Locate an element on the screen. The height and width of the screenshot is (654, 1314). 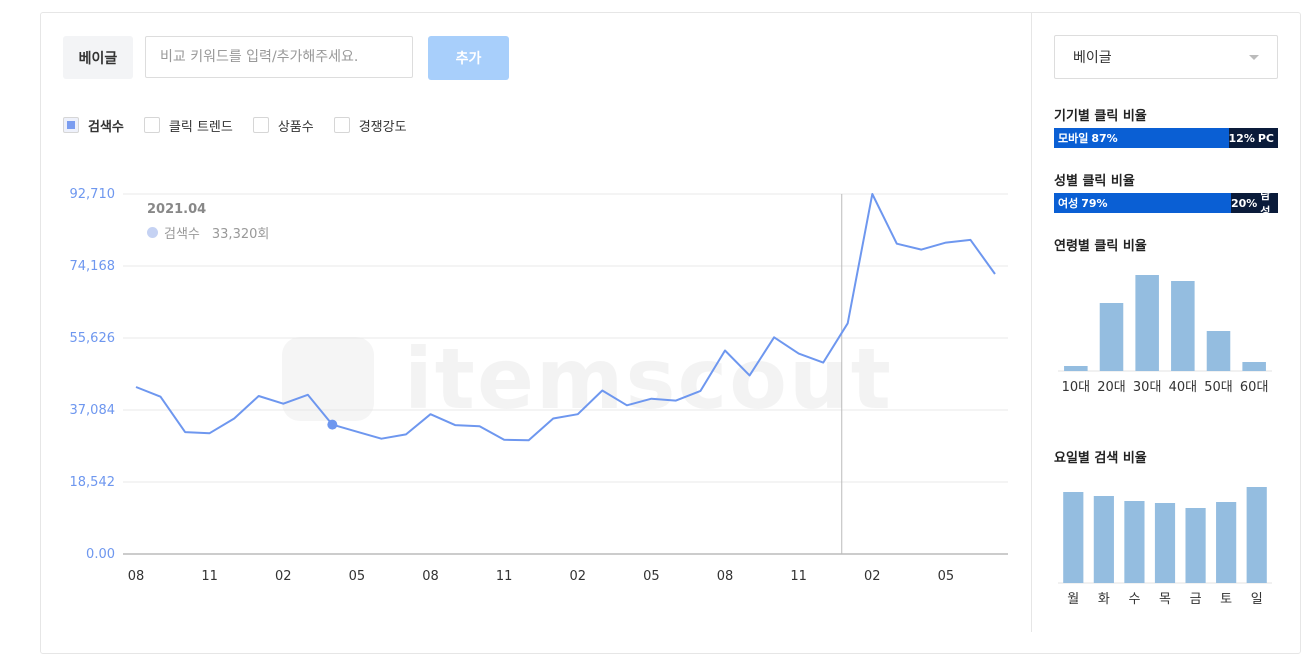
bar-label: 40대 is located at coordinates (1183, 387).